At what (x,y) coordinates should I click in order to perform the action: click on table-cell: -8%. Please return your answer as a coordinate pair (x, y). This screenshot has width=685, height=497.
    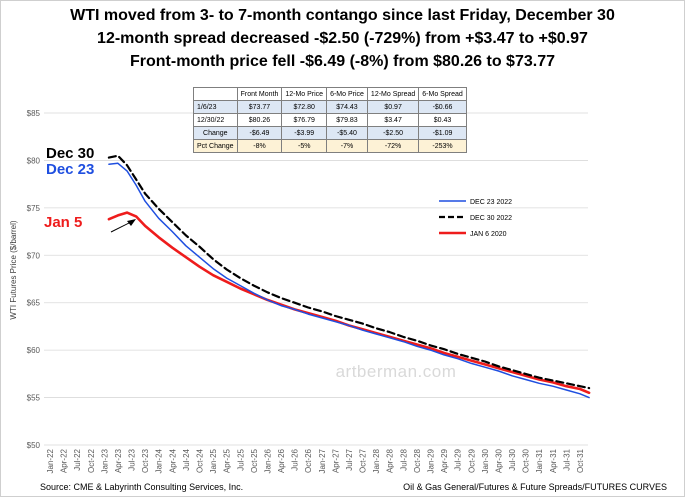
    Looking at the image, I should click on (259, 146).